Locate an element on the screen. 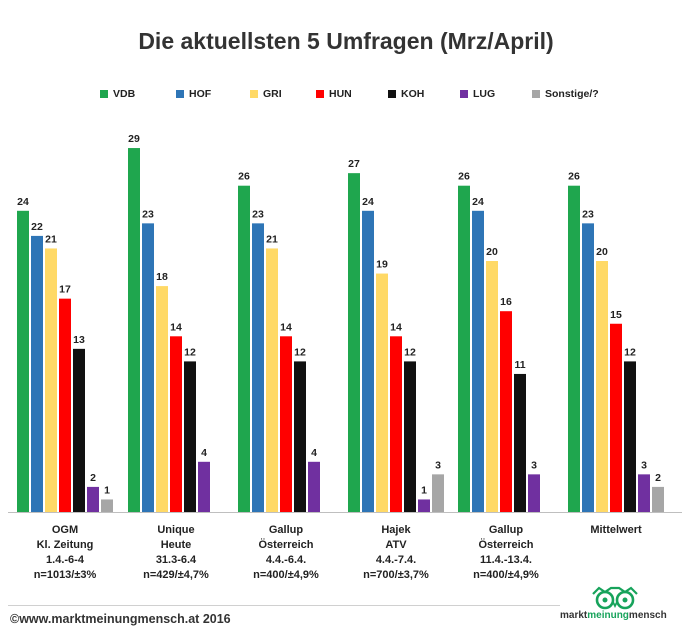 The height and width of the screenshot is (639, 692). category-label: OGM is located at coordinates (65, 530).